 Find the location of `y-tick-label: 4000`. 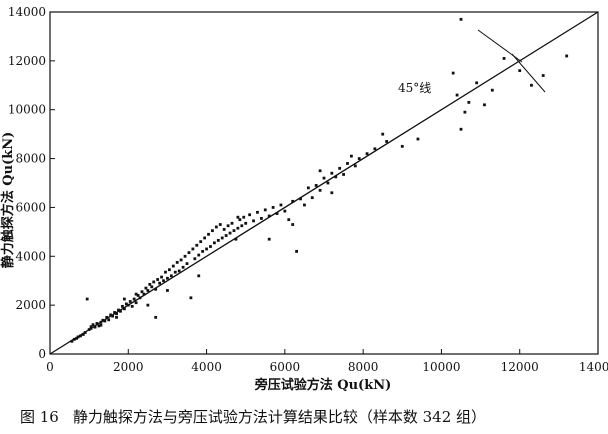

y-tick-label: 4000 is located at coordinates (30, 256).